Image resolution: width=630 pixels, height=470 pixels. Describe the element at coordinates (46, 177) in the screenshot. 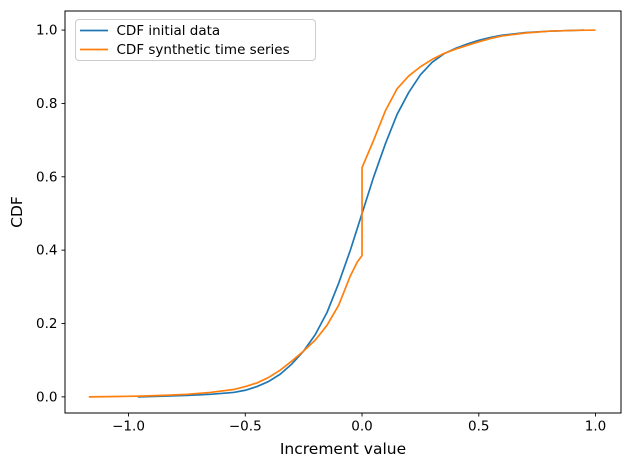

I see `y-tick-label: 0.6` at that location.